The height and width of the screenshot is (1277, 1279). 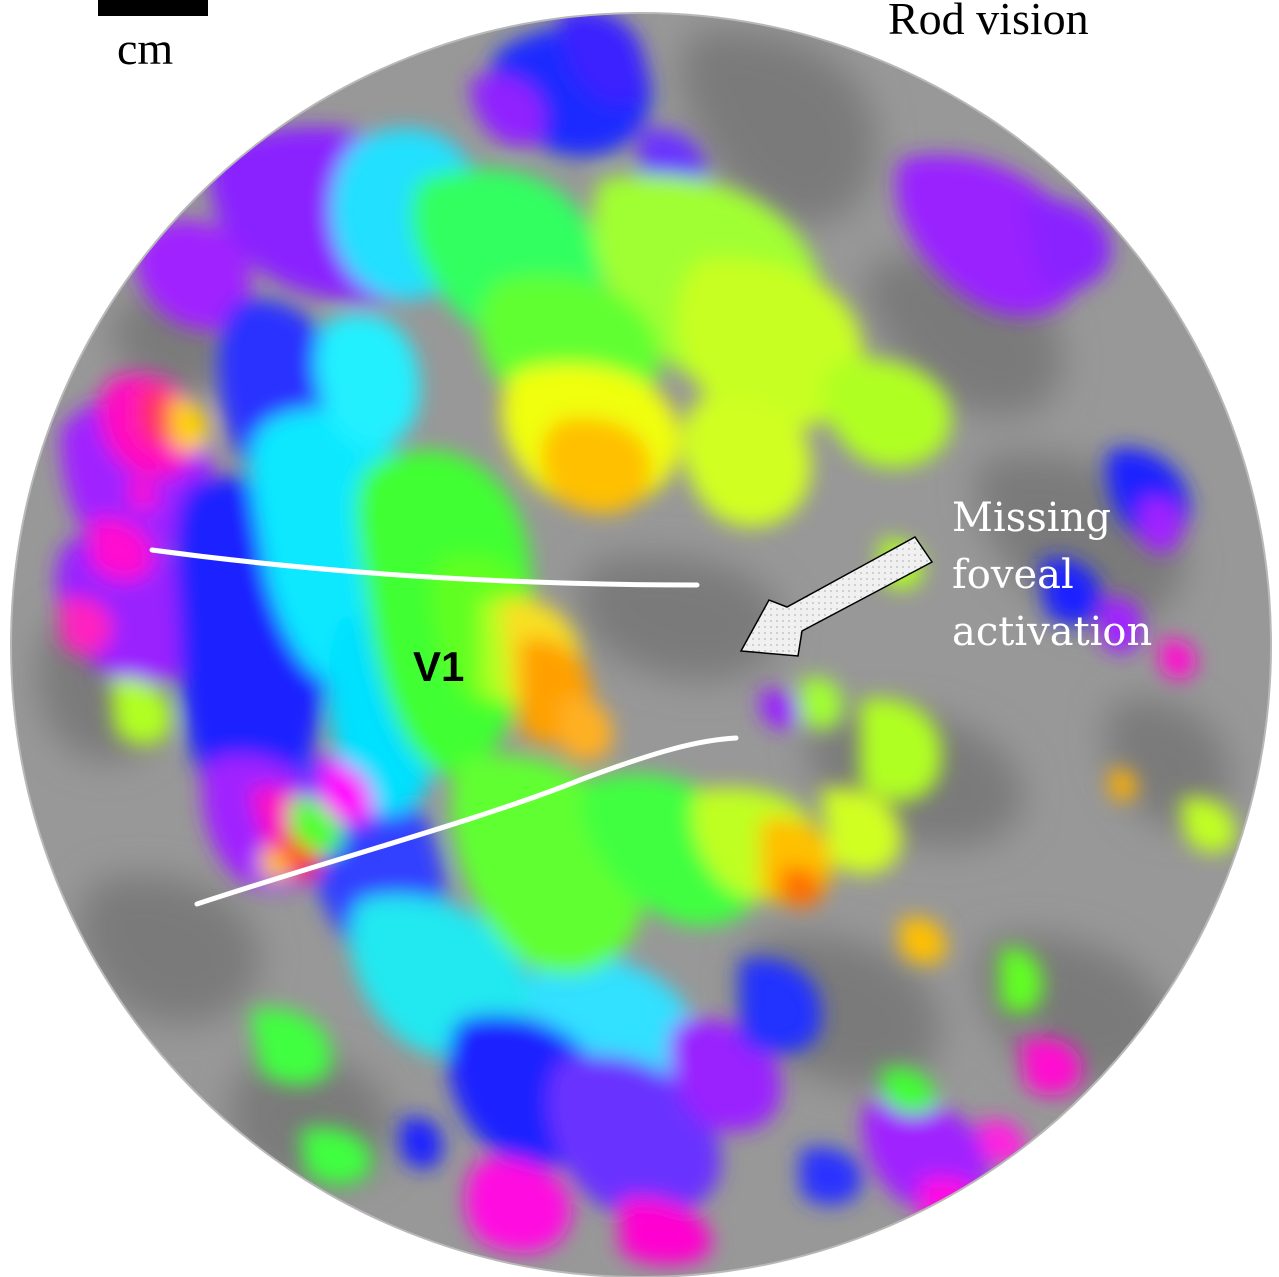 What do you see at coordinates (836, 596) in the screenshot?
I see `arrow-icon` at bounding box center [836, 596].